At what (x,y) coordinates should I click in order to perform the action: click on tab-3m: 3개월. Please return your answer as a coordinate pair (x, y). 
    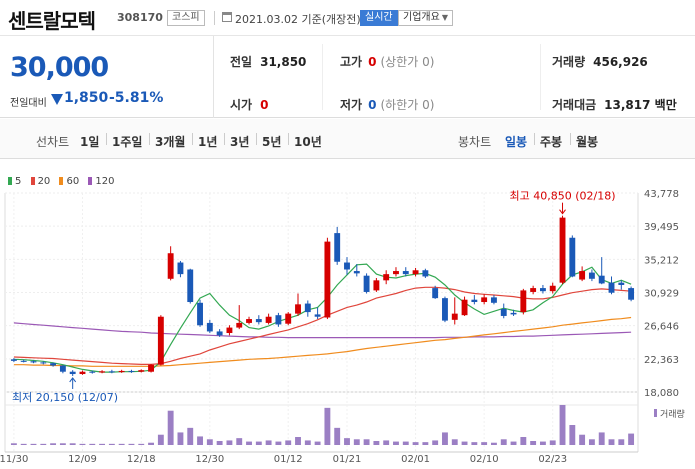
    Looking at the image, I should click on (170, 142).